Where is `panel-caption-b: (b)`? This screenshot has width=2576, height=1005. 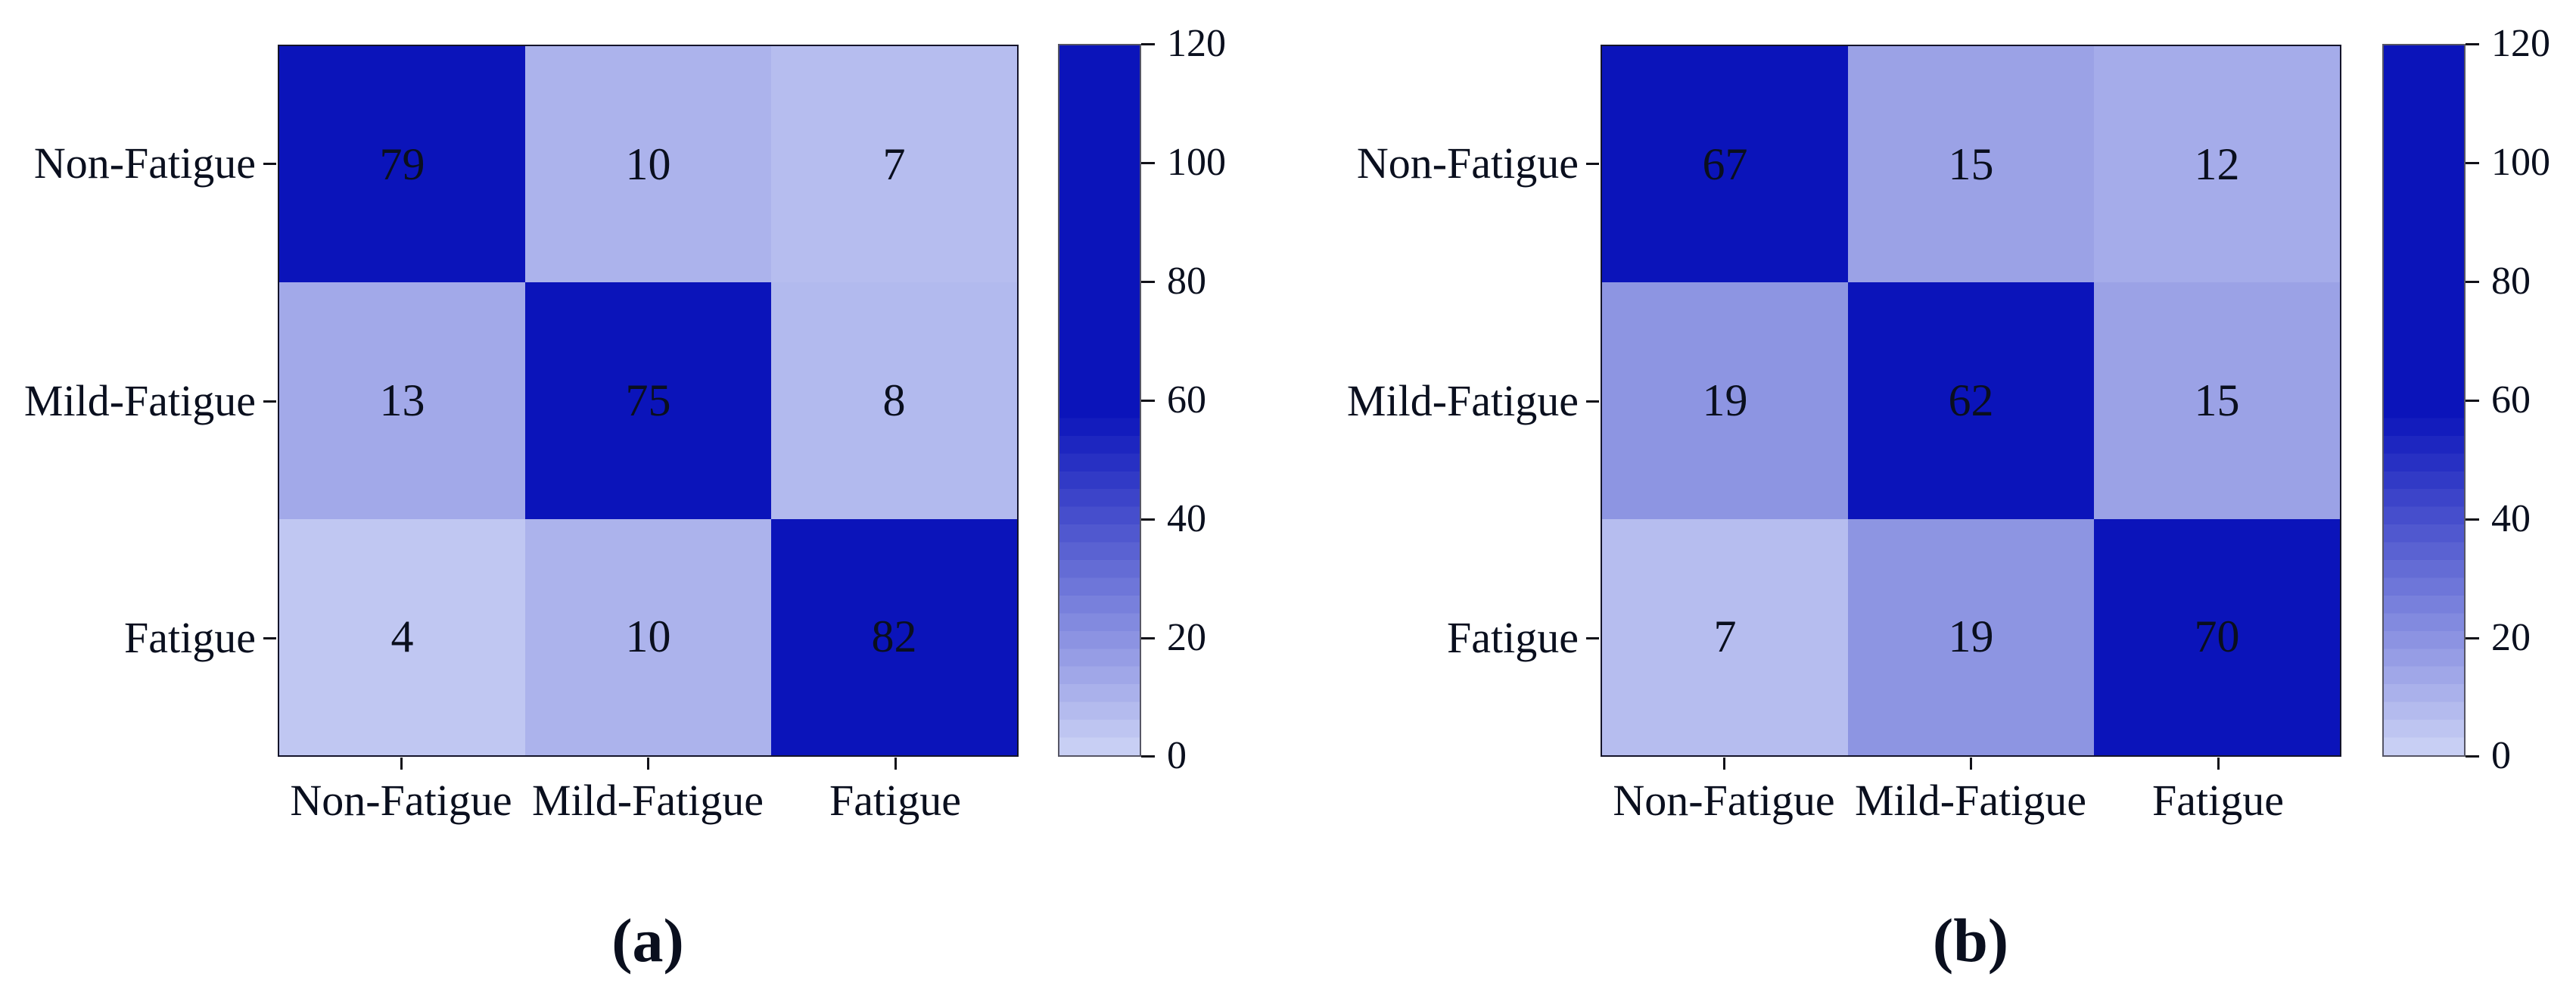
panel-caption-b: (b) is located at coordinates (1970, 940).